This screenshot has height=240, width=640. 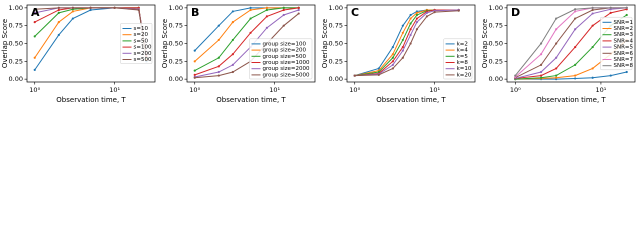 What do you see at coordinates (91, 100) in the screenshot?
I see `x-axis-label: Observation time, T` at bounding box center [91, 100].